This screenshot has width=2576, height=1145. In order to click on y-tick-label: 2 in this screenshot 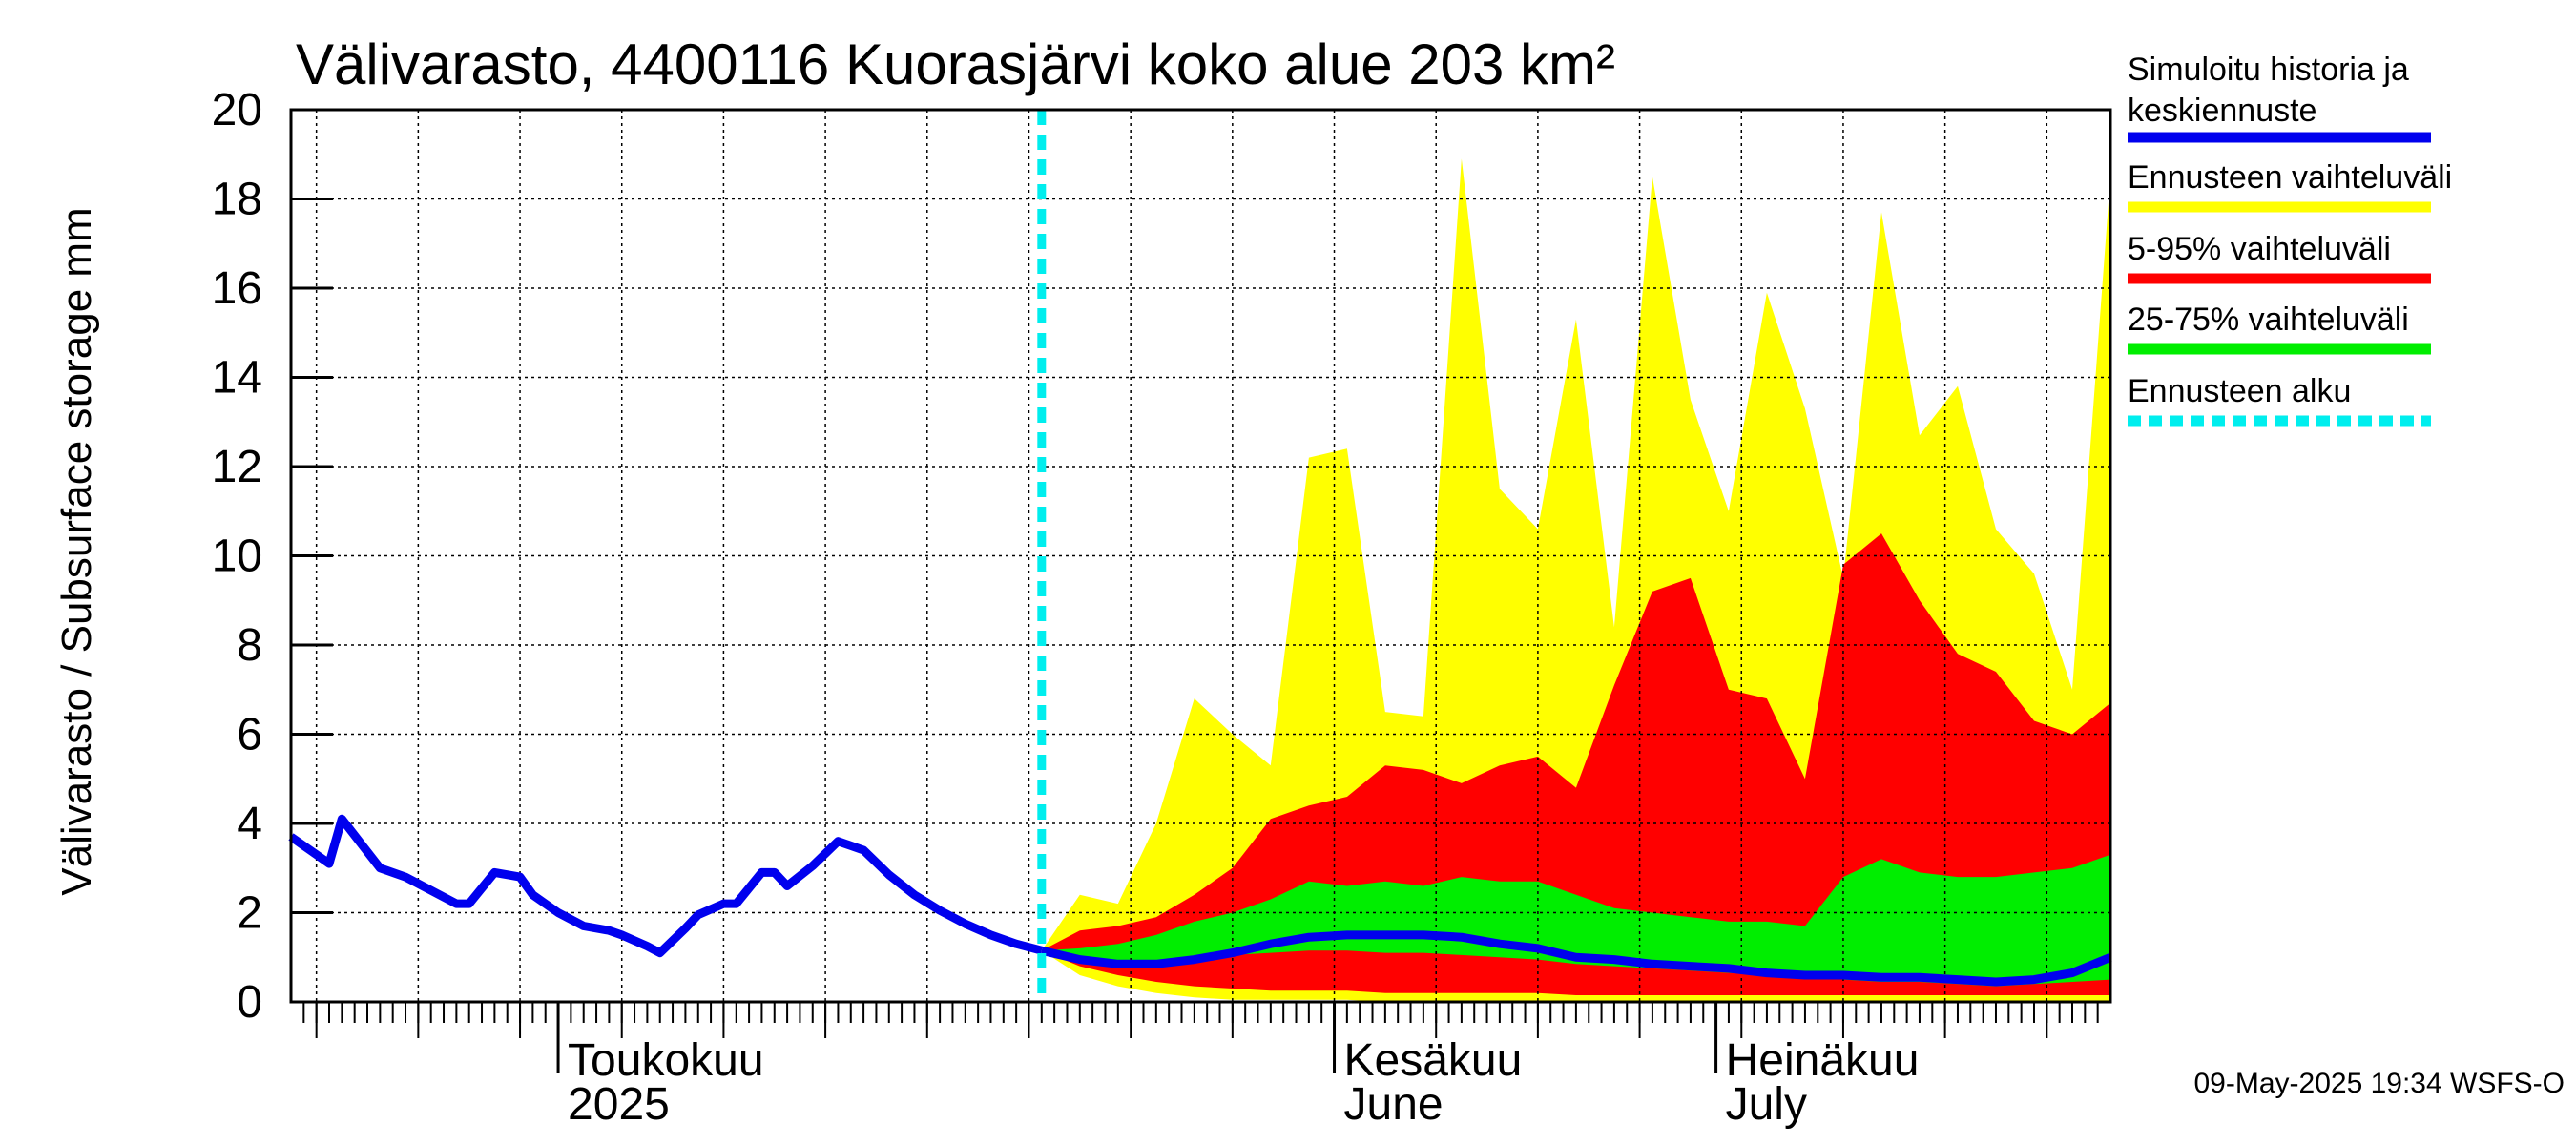, I will do `click(249, 914)`.